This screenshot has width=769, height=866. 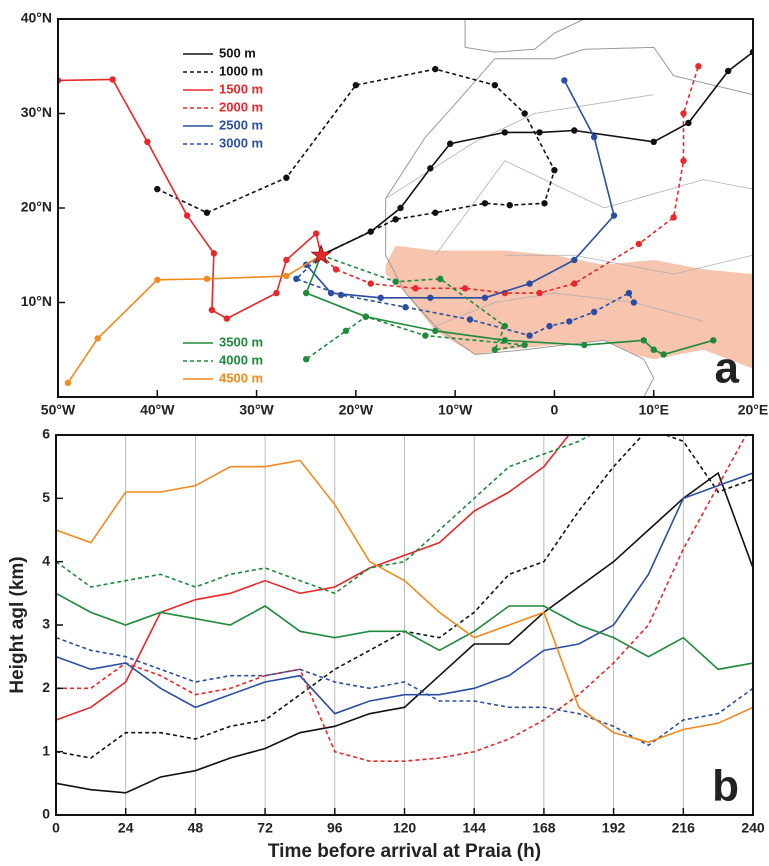 What do you see at coordinates (36, 18) in the screenshot?
I see `y-tick-label: 40°N` at bounding box center [36, 18].